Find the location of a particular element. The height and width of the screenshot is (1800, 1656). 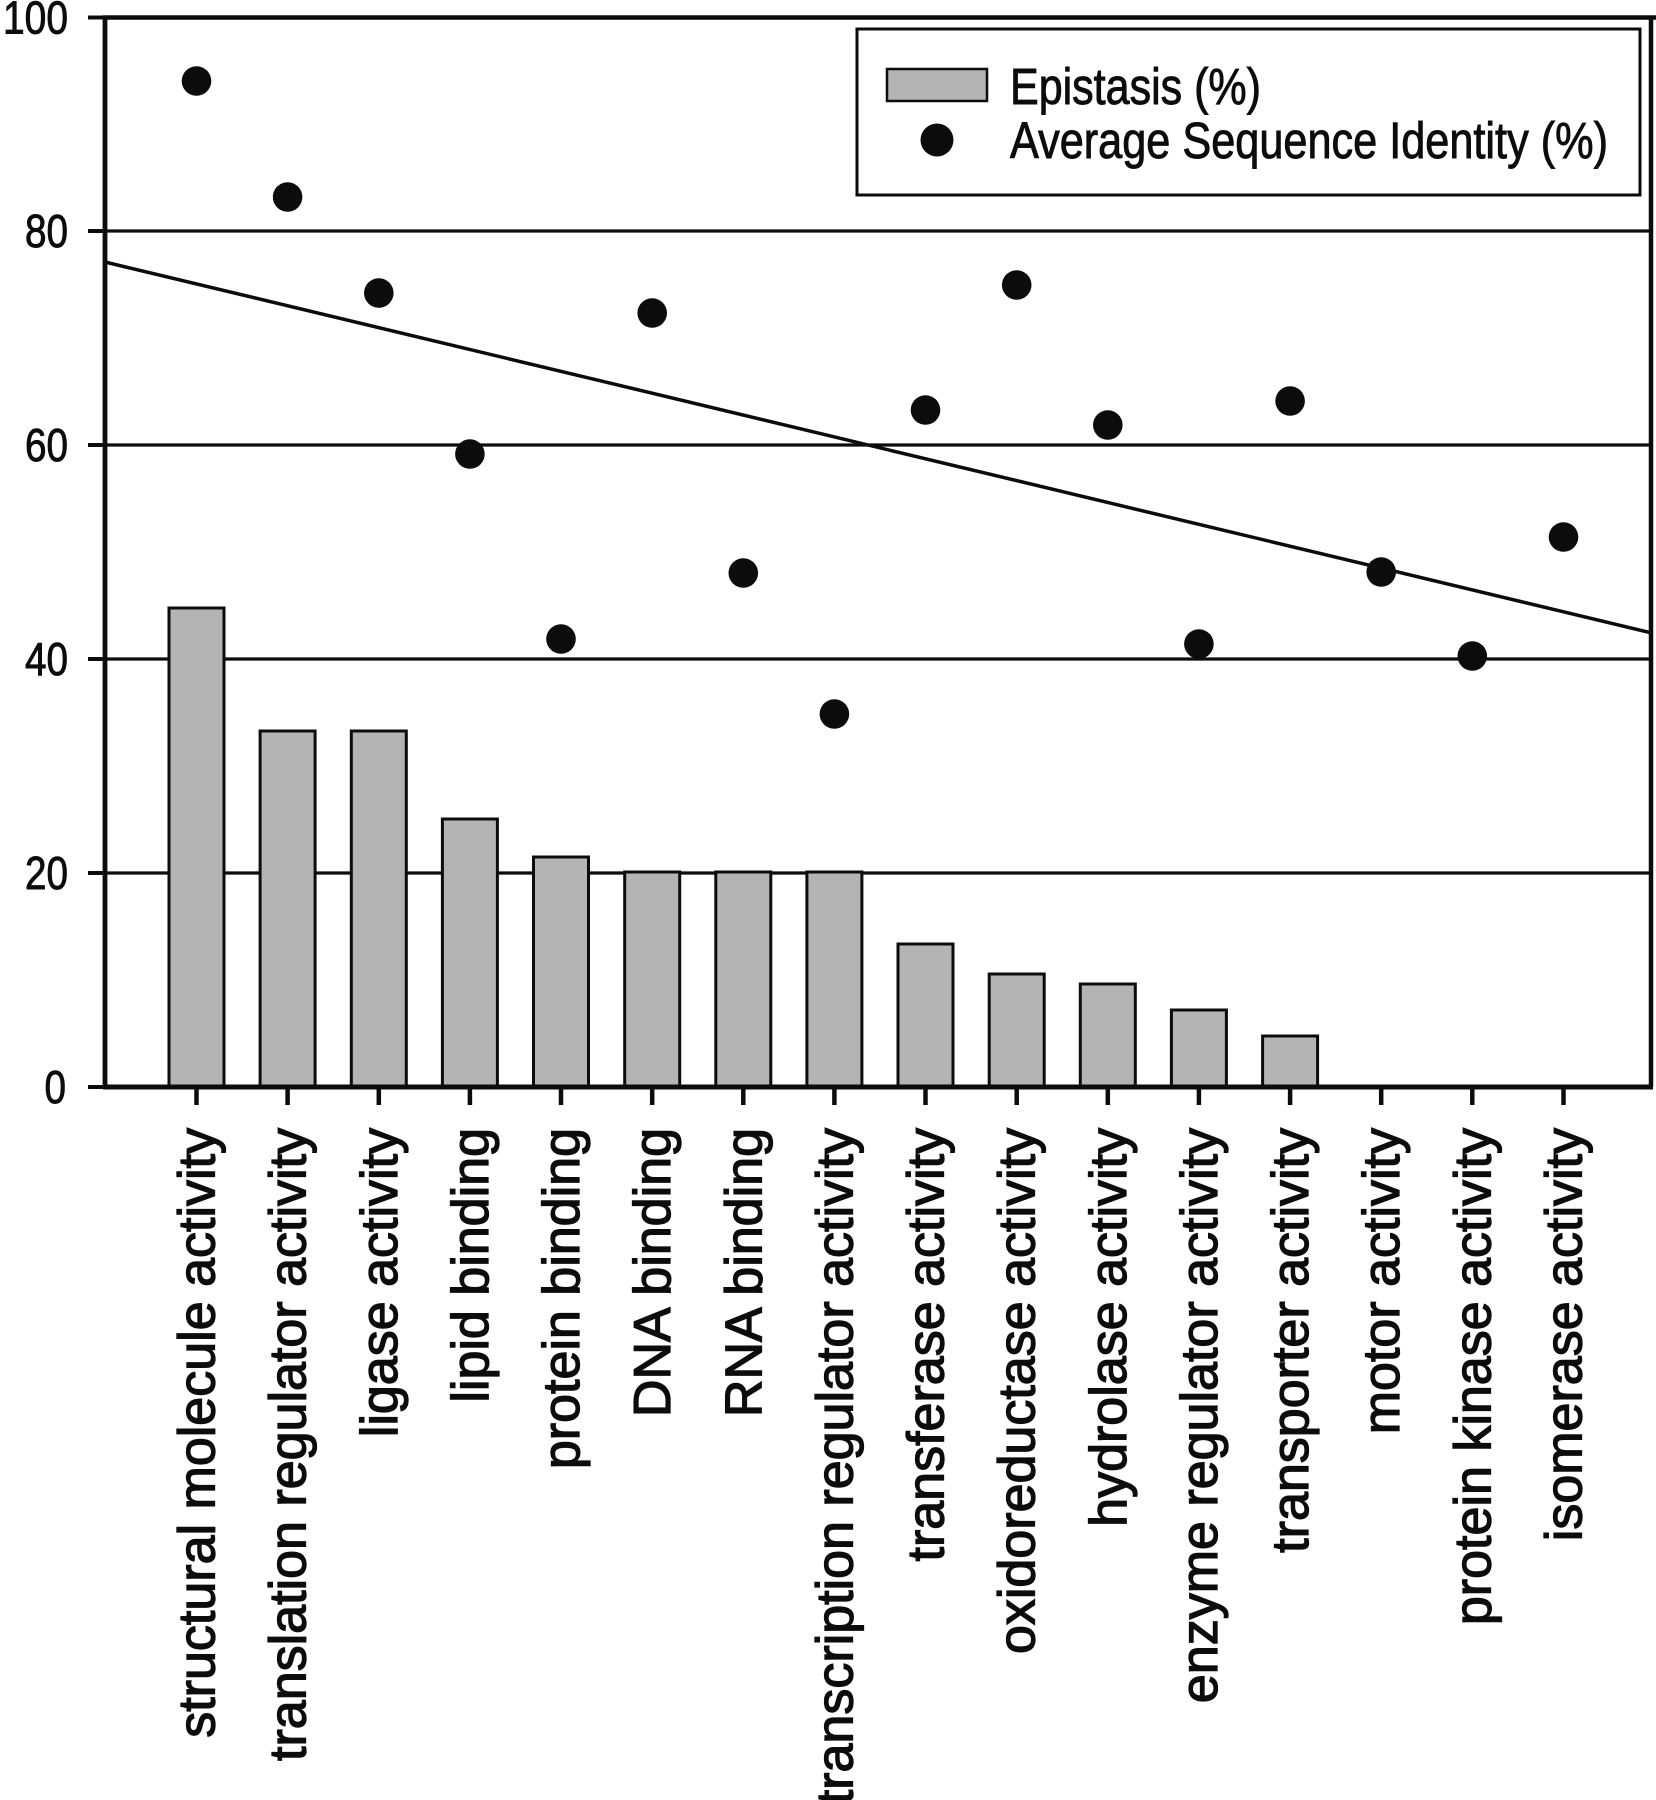

svg-text: hydrolase activity is located at coordinates (1109, 1327).